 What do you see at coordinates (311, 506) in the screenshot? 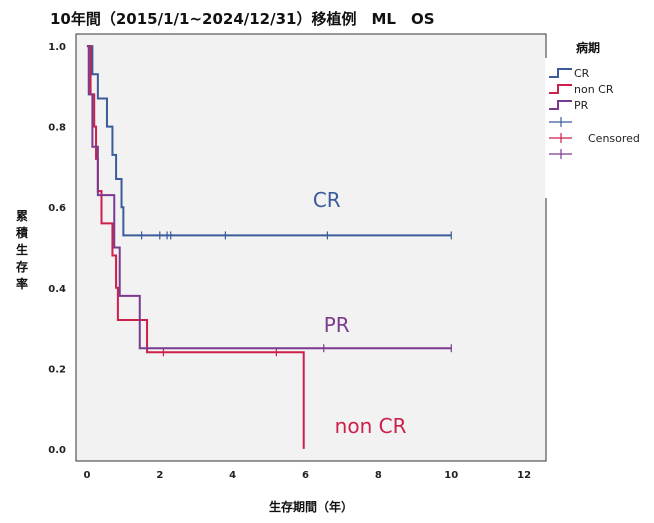
I see `x-axis-label: 生存期間（年）` at bounding box center [311, 506].